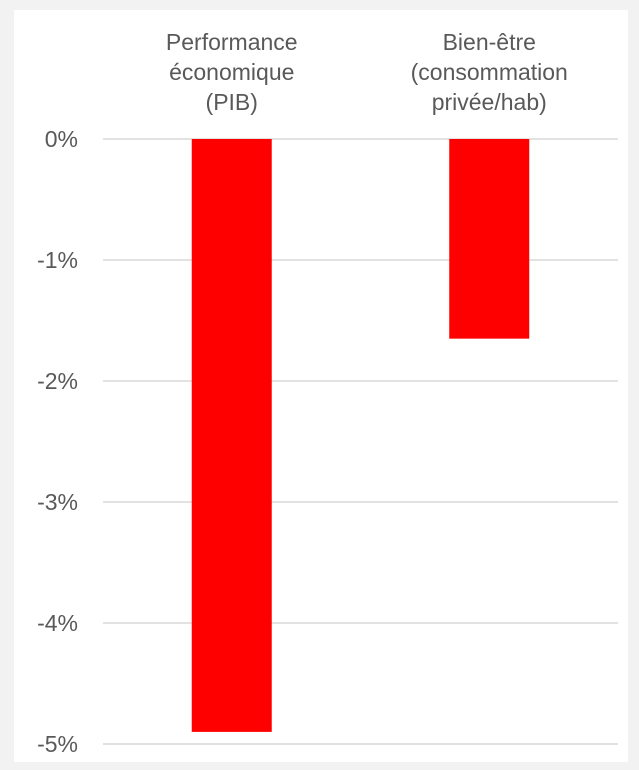 Image resolution: width=639 pixels, height=770 pixels. What do you see at coordinates (489, 102) in the screenshot?
I see `category-label-line: privée/hab)` at bounding box center [489, 102].